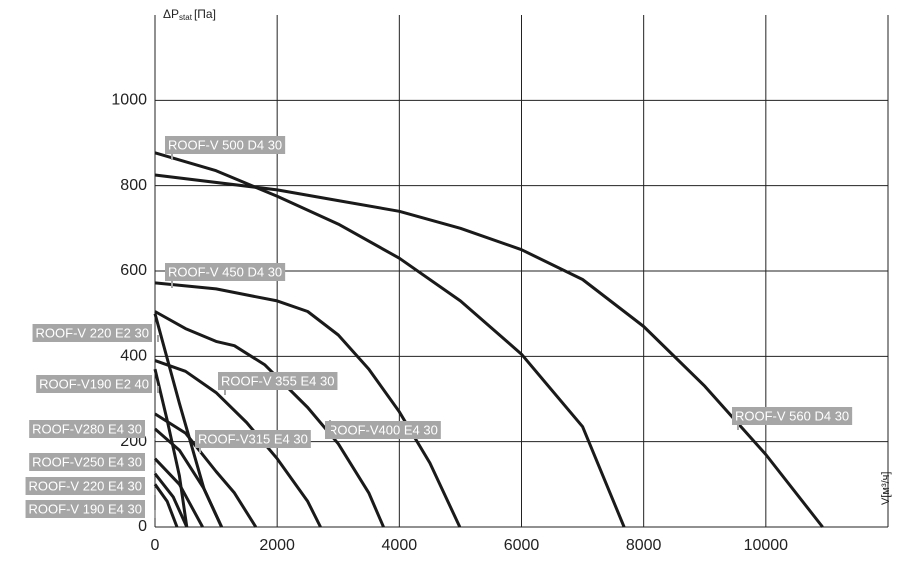  What do you see at coordinates (400, 545) in the screenshot?
I see `x-tick-label: 4000` at bounding box center [400, 545].